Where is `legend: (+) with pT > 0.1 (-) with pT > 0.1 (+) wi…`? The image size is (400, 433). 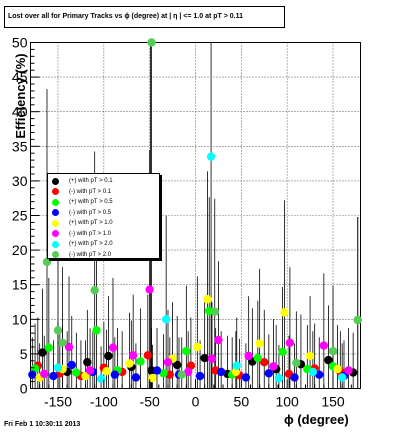 legend: (+) with pT > 0.1 (-) with pT > 0.1 (+) wi… is located at coordinates (103, 216).